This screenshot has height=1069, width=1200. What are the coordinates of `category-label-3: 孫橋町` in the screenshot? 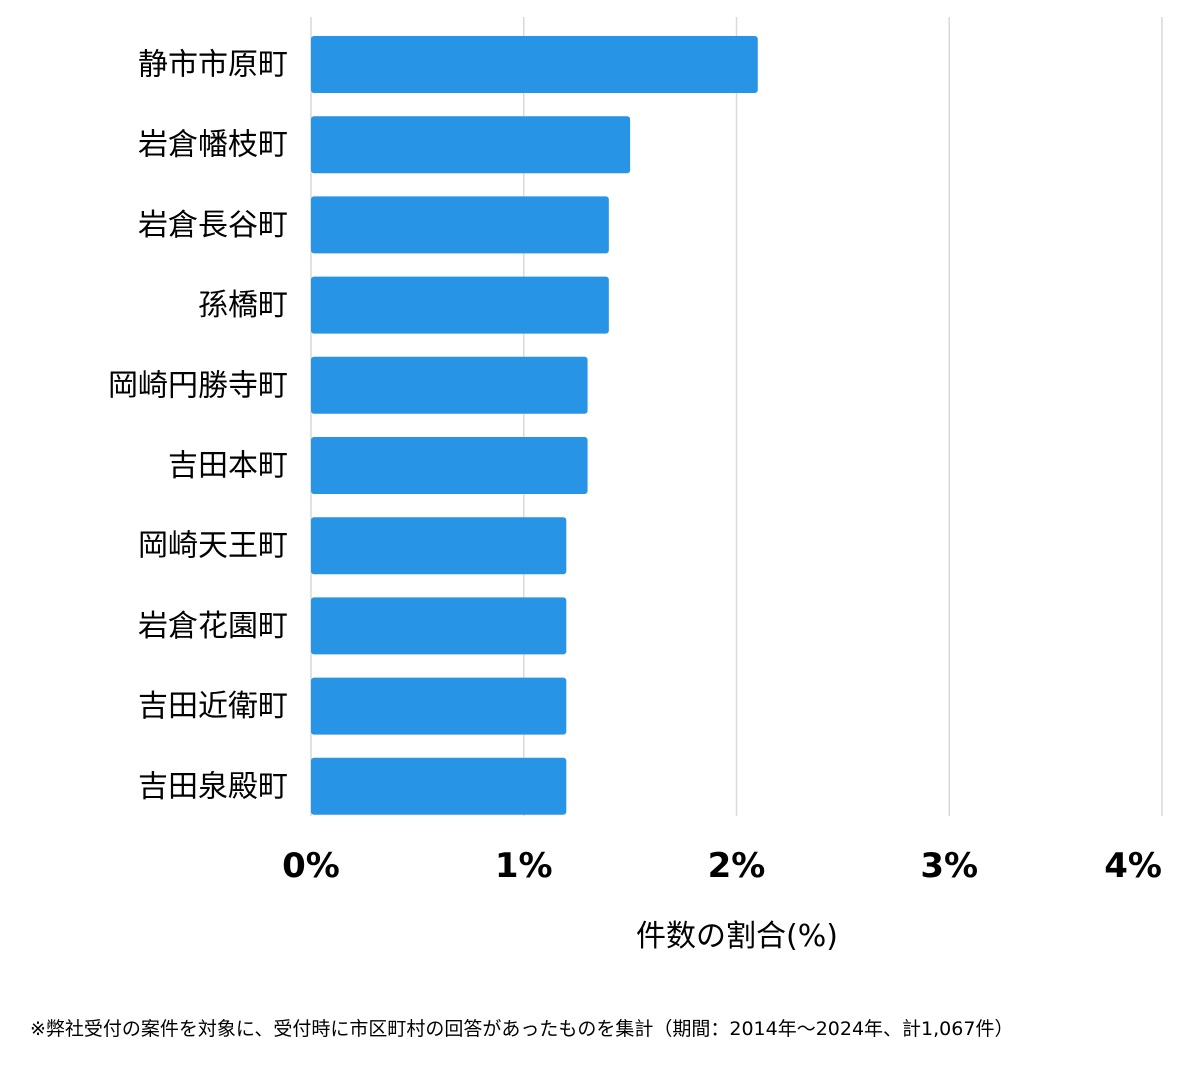 It's located at (243, 305).